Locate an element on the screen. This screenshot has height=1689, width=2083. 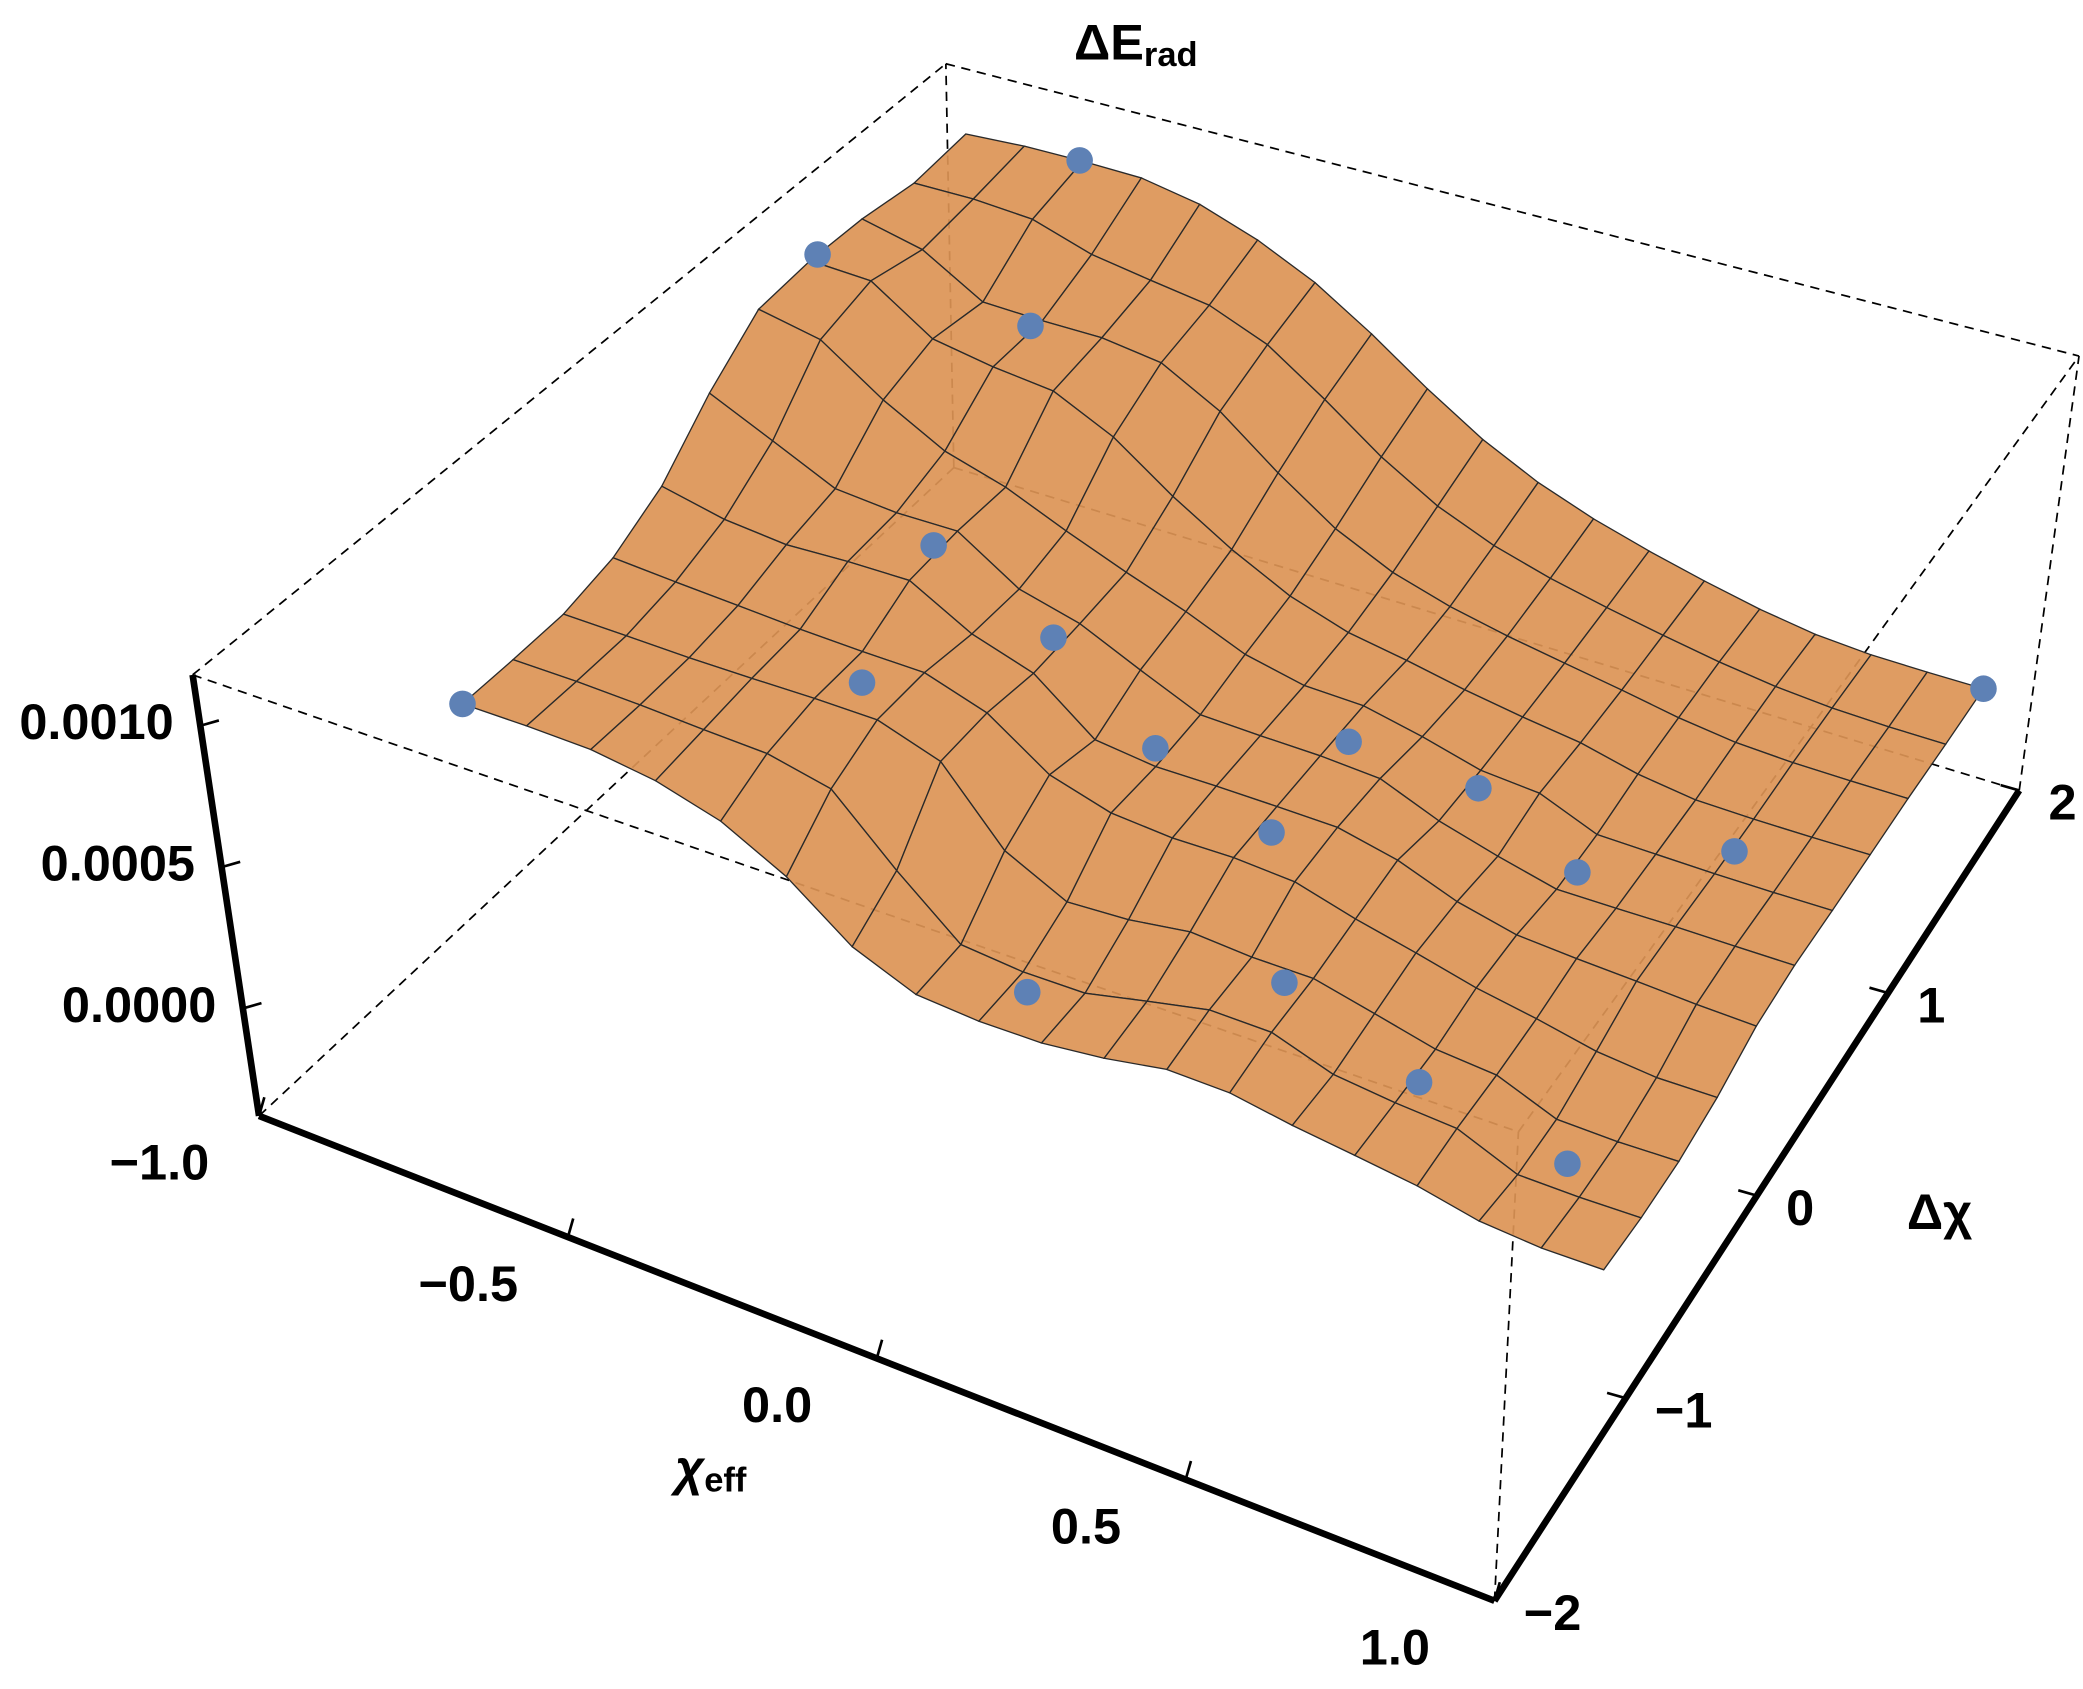
surface-patch is located at coordinates (1591, 1233).